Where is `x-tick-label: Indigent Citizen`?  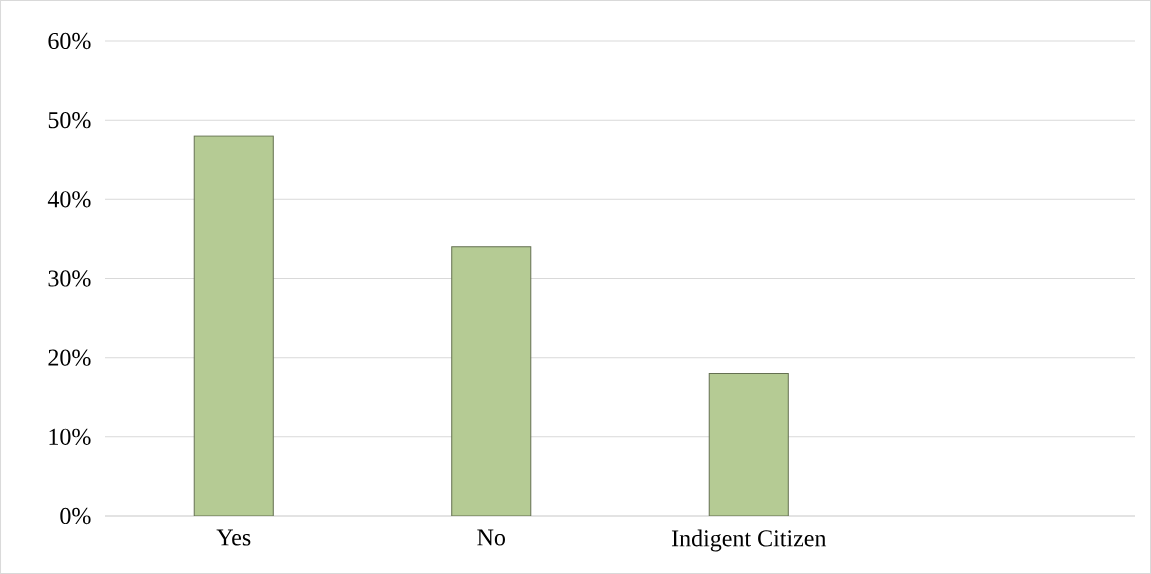
x-tick-label: Indigent Citizen is located at coordinates (749, 540).